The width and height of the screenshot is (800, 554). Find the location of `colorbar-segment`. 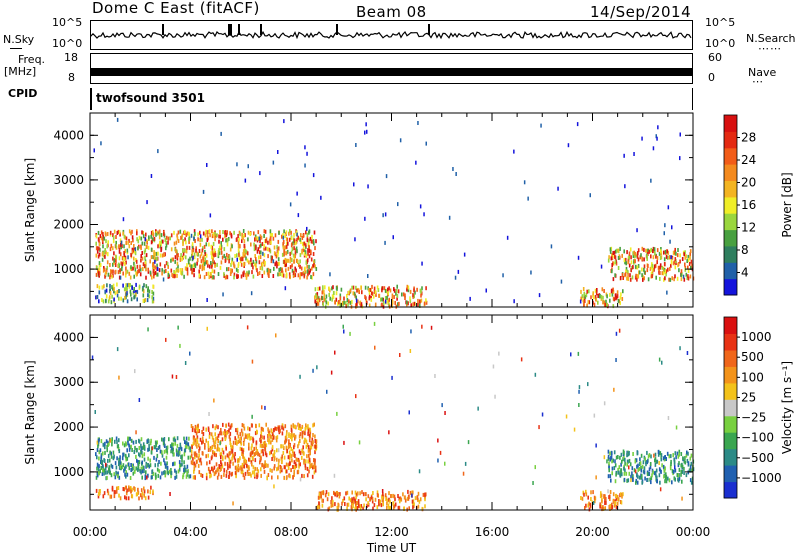

colorbar-segment is located at coordinates (730, 325).